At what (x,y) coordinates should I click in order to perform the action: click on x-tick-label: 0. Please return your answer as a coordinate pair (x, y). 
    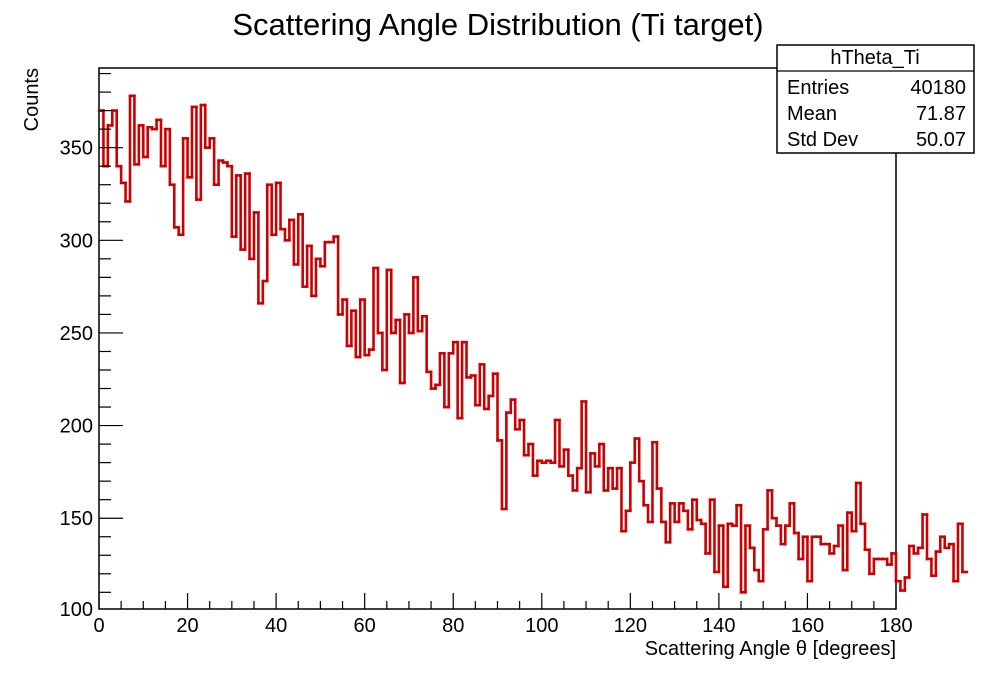
    Looking at the image, I should click on (98, 626).